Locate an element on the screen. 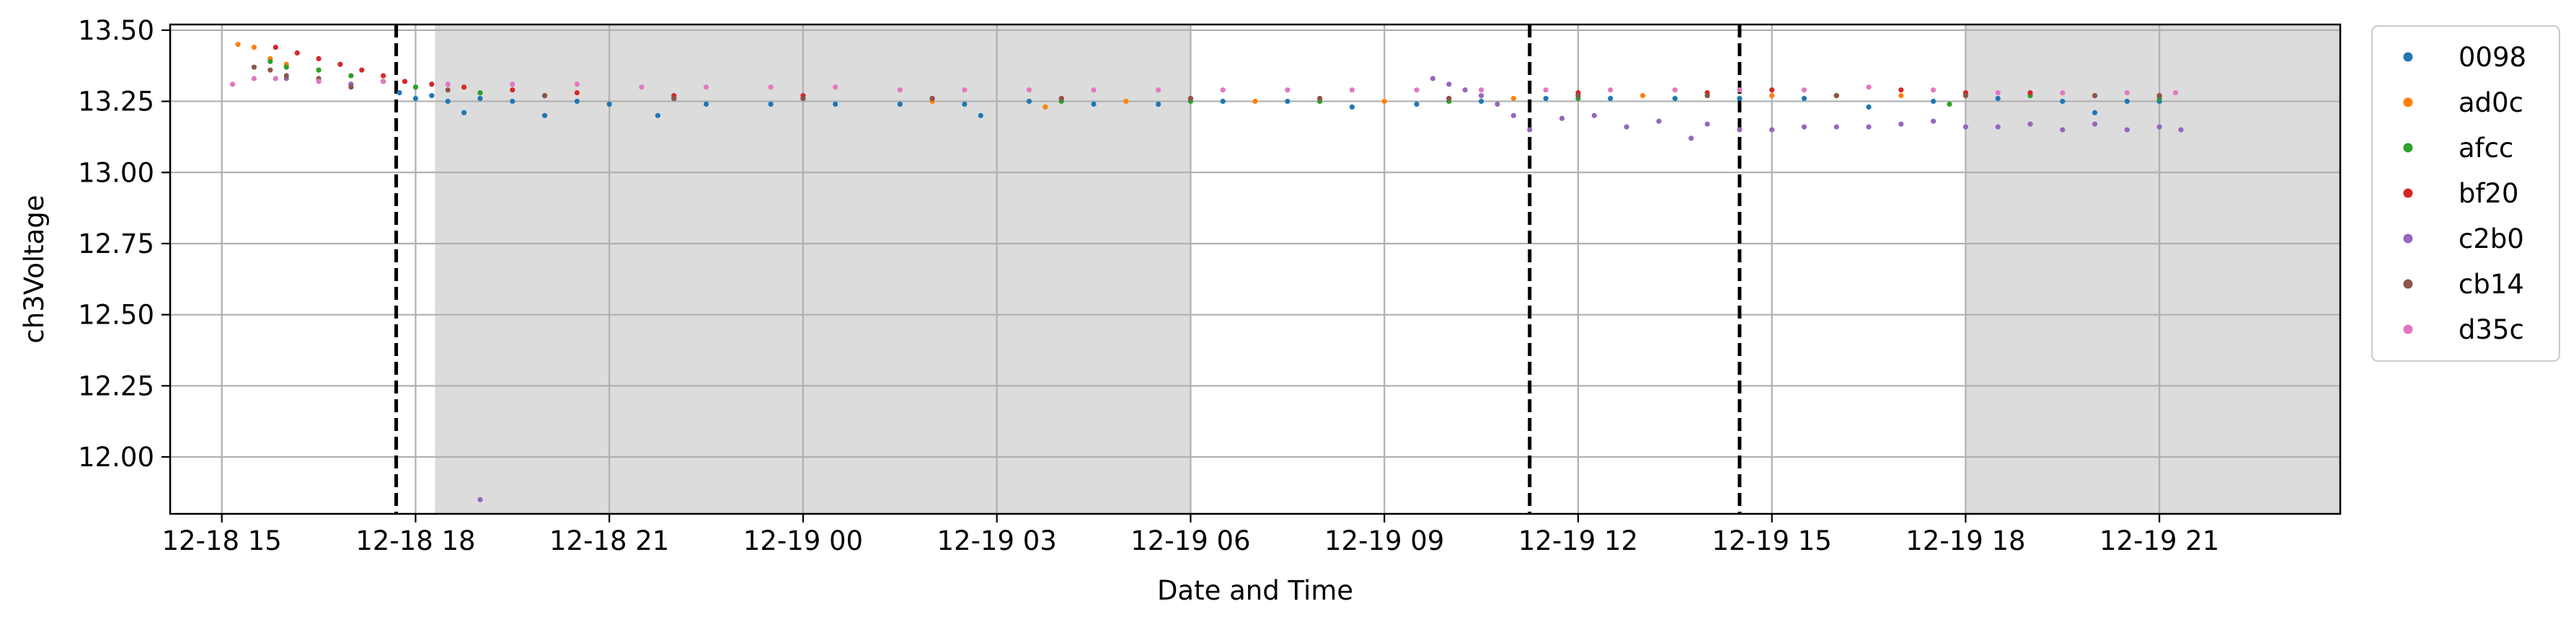 This screenshot has width=2576, height=627. x-tick-label: 12-18 15 is located at coordinates (221, 540).